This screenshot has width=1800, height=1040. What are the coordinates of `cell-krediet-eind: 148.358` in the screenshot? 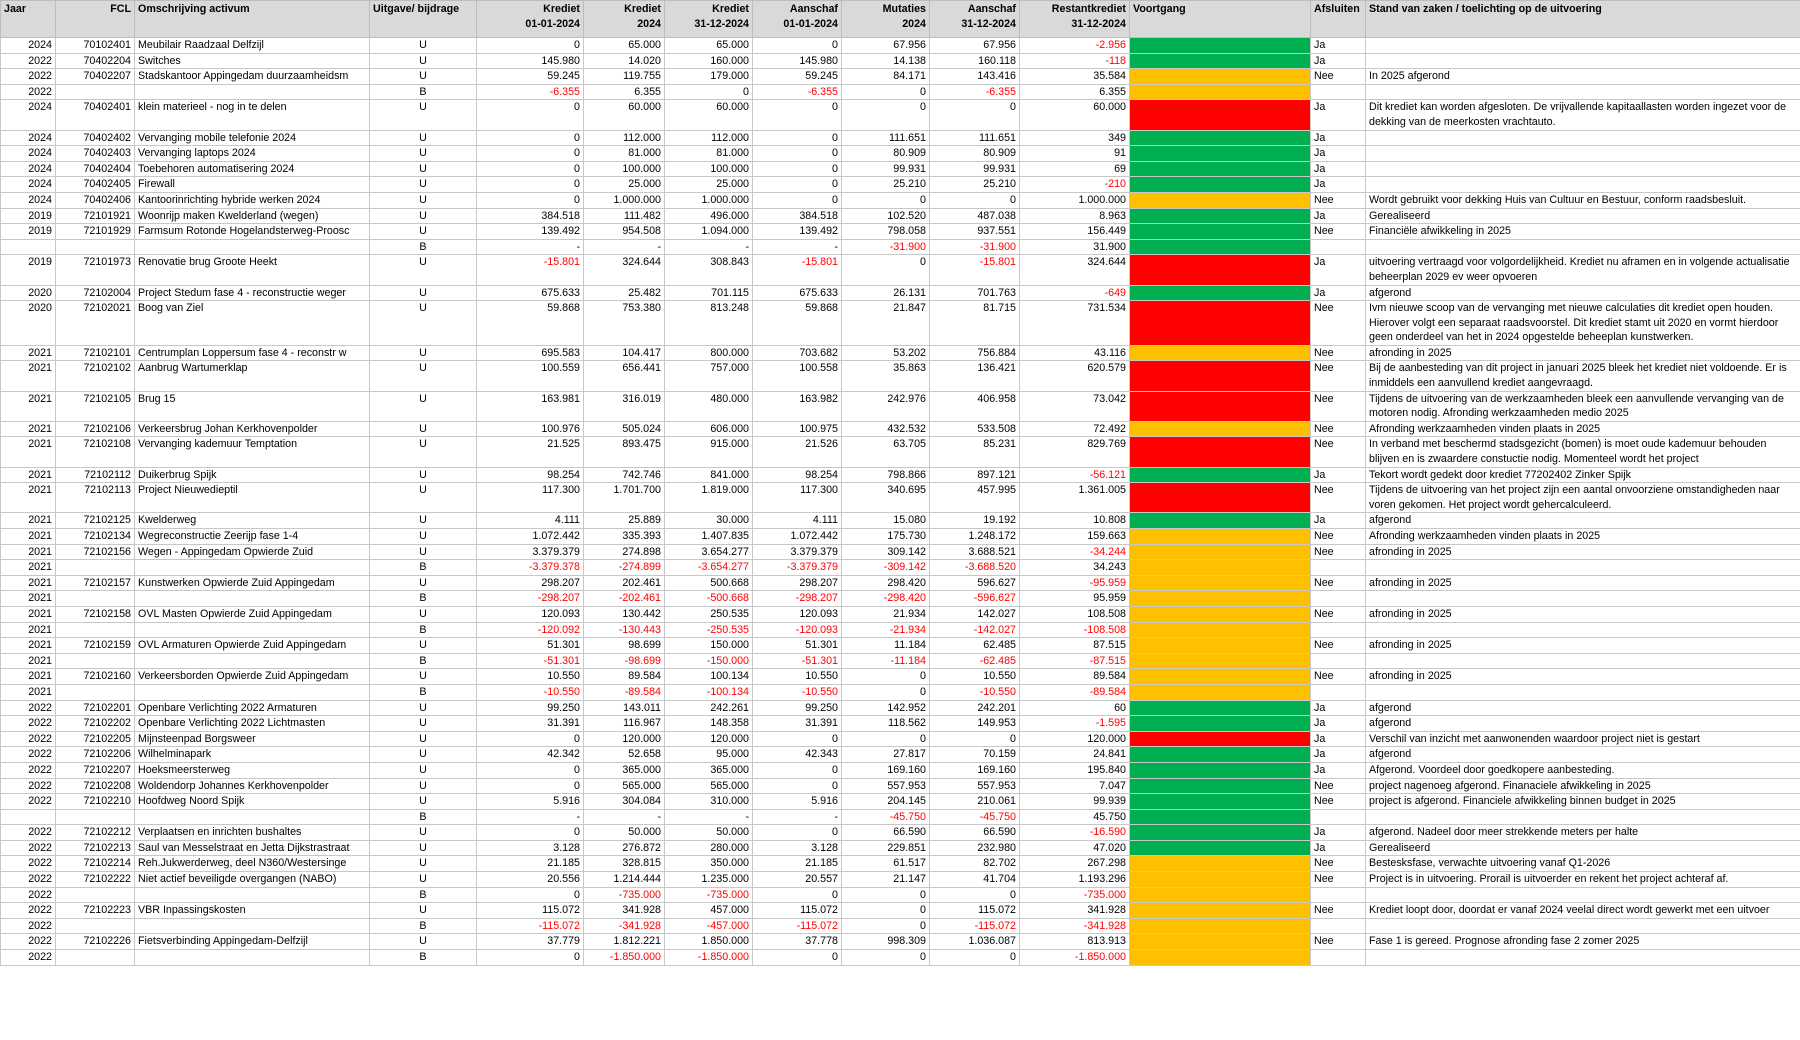 It's located at (708, 723).